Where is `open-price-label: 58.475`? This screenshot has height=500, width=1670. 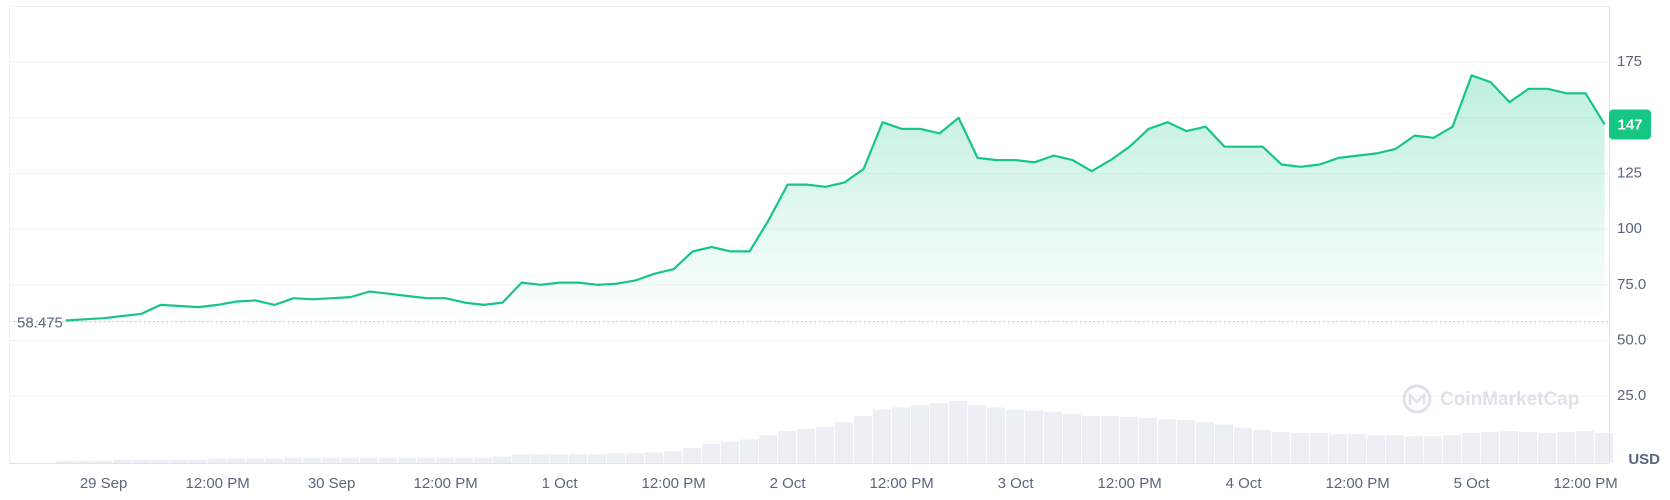 open-price-label: 58.475 is located at coordinates (40, 323).